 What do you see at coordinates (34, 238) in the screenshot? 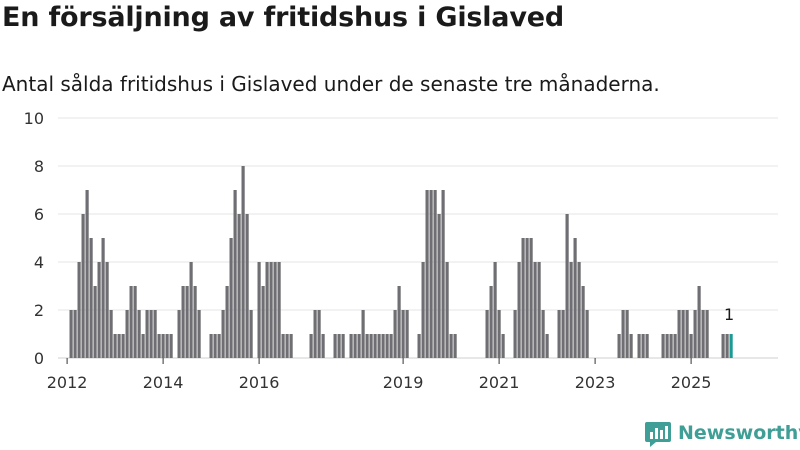
I see `y-axis-ticks: 0 2 4 6 8 10` at bounding box center [34, 238].